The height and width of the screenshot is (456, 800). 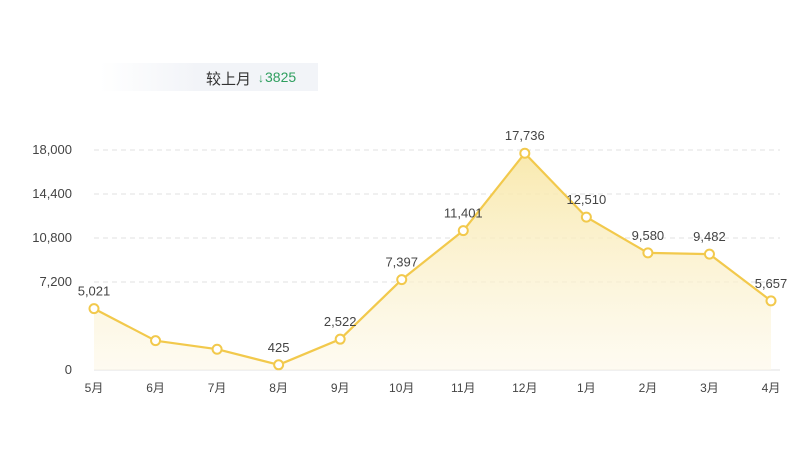 What do you see at coordinates (340, 388) in the screenshot?
I see `x-tick-label: 9月` at bounding box center [340, 388].